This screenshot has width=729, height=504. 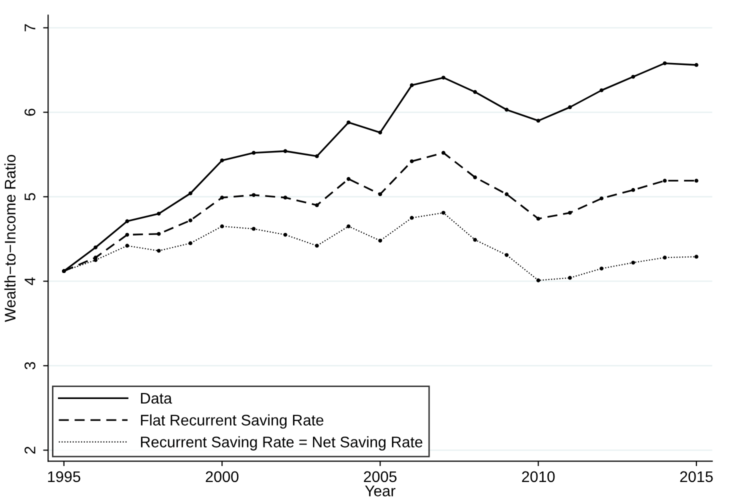 What do you see at coordinates (380, 476) in the screenshot?
I see `x-tick-label: 2005` at bounding box center [380, 476].